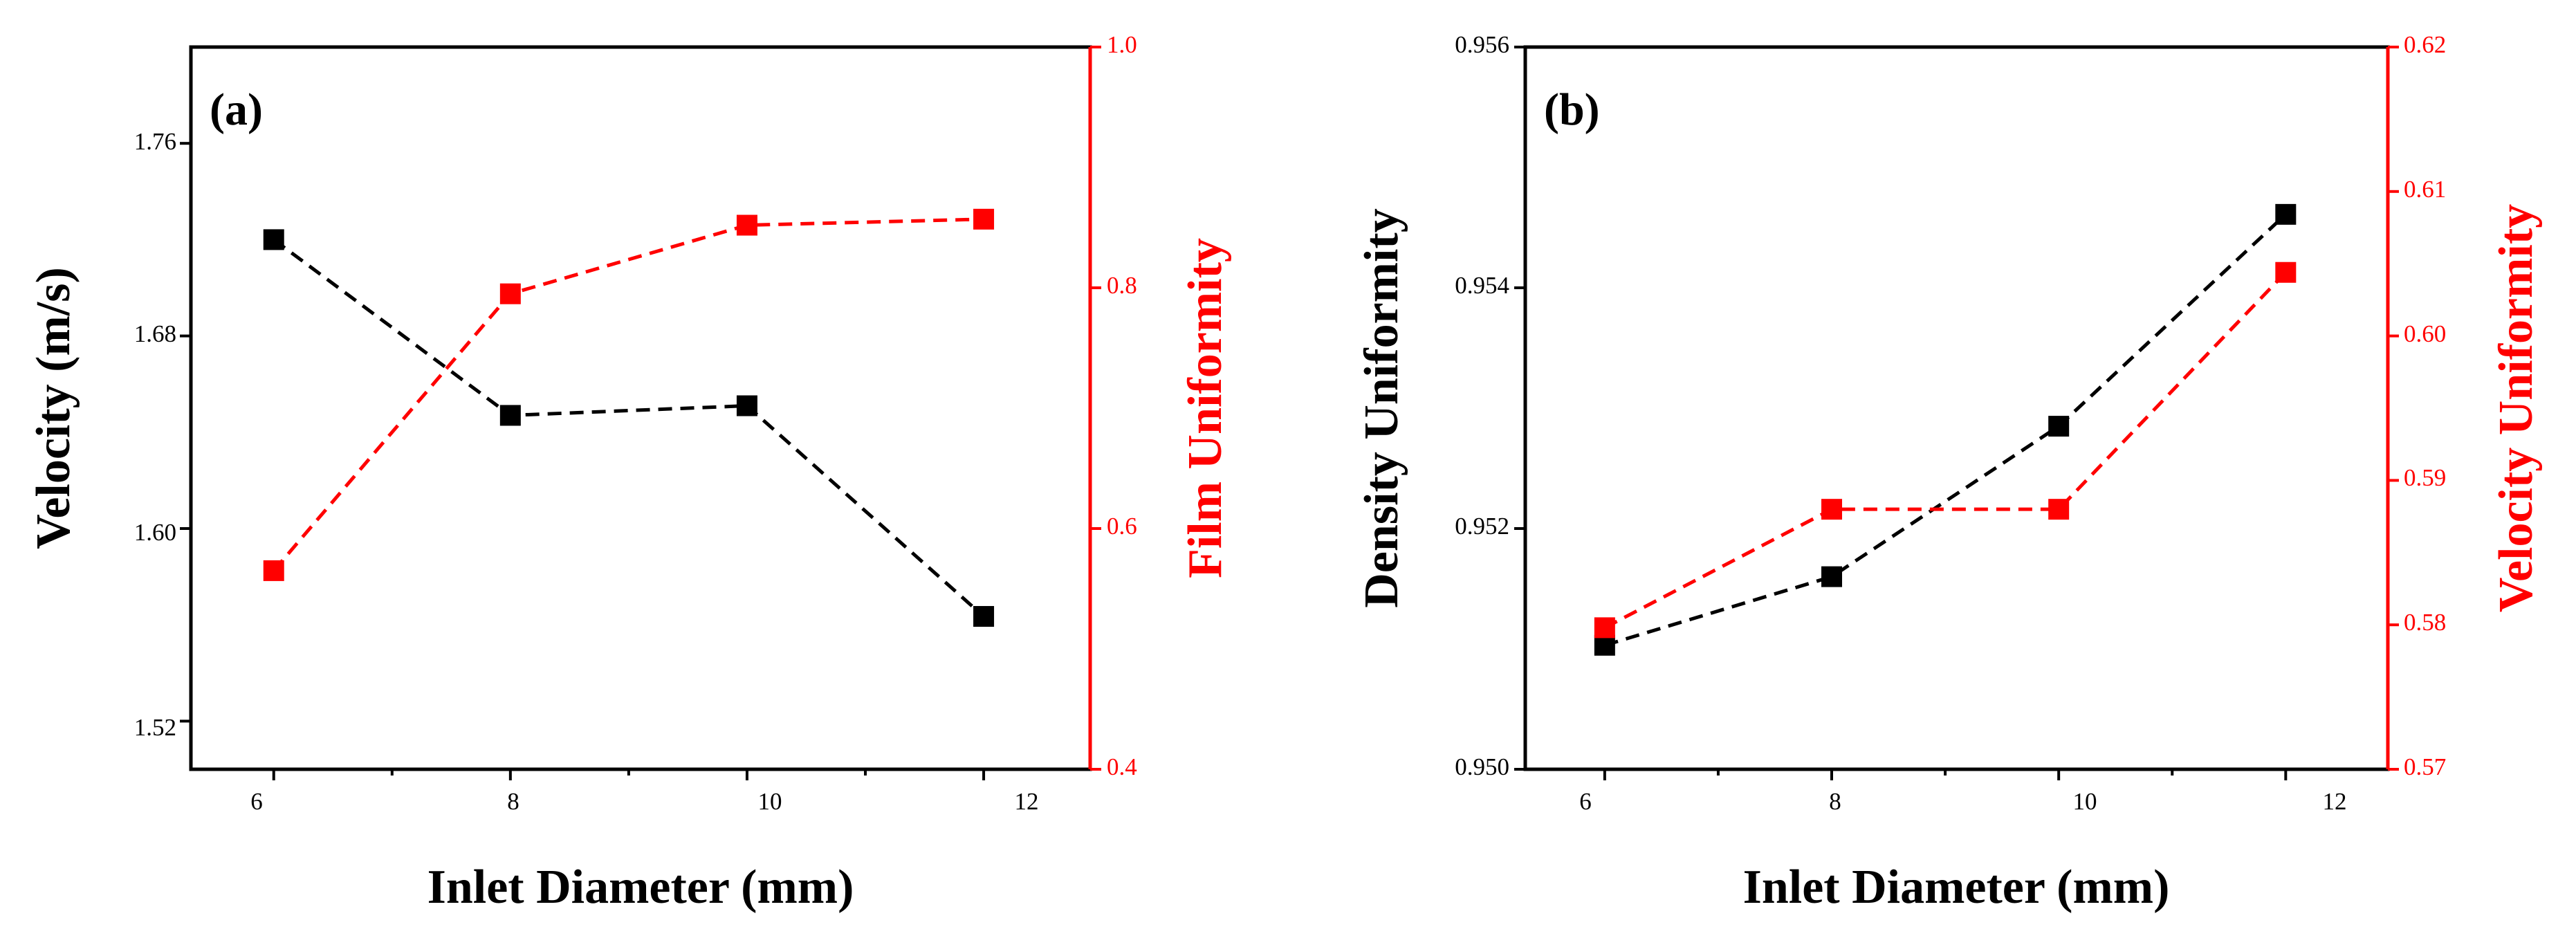 The height and width of the screenshot is (936, 2576). What do you see at coordinates (53, 408) in the screenshot?
I see `panel-a-y-axis-title: Velocity (m/s)` at bounding box center [53, 408].